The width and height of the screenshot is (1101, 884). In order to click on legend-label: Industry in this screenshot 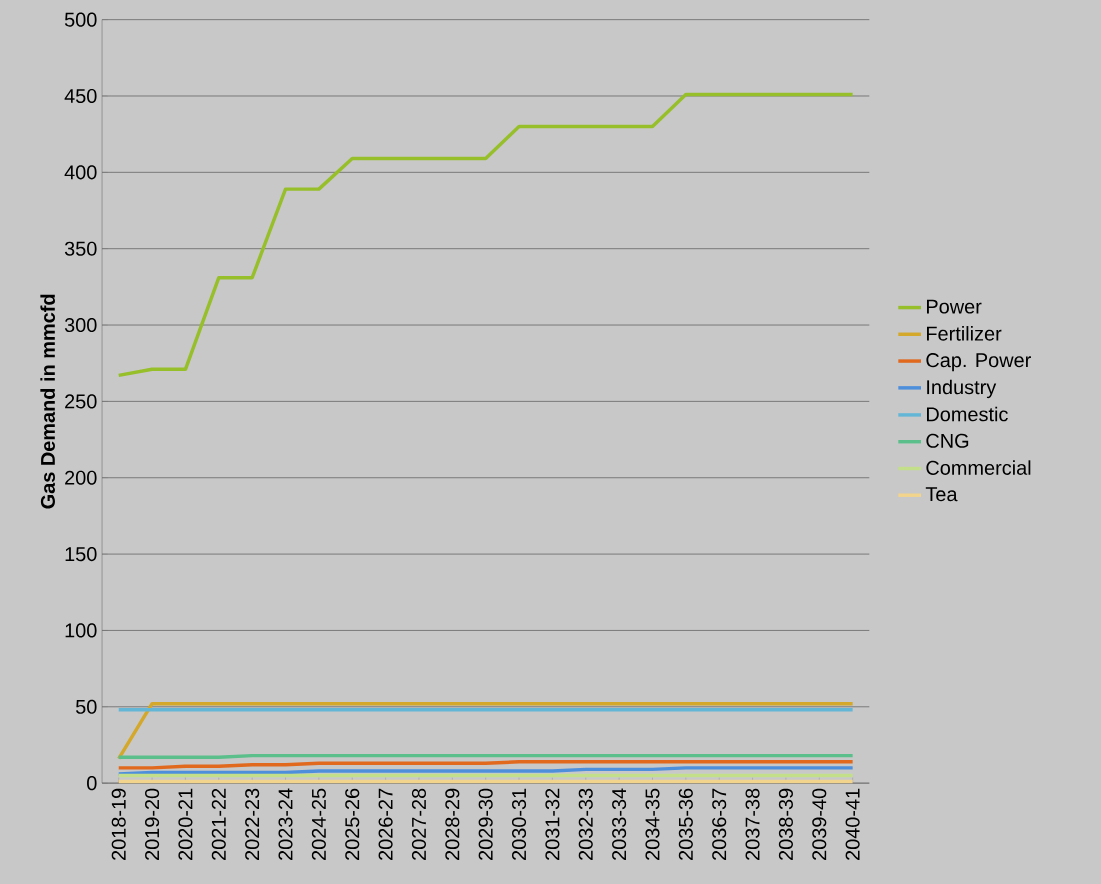, I will do `click(962, 389)`.